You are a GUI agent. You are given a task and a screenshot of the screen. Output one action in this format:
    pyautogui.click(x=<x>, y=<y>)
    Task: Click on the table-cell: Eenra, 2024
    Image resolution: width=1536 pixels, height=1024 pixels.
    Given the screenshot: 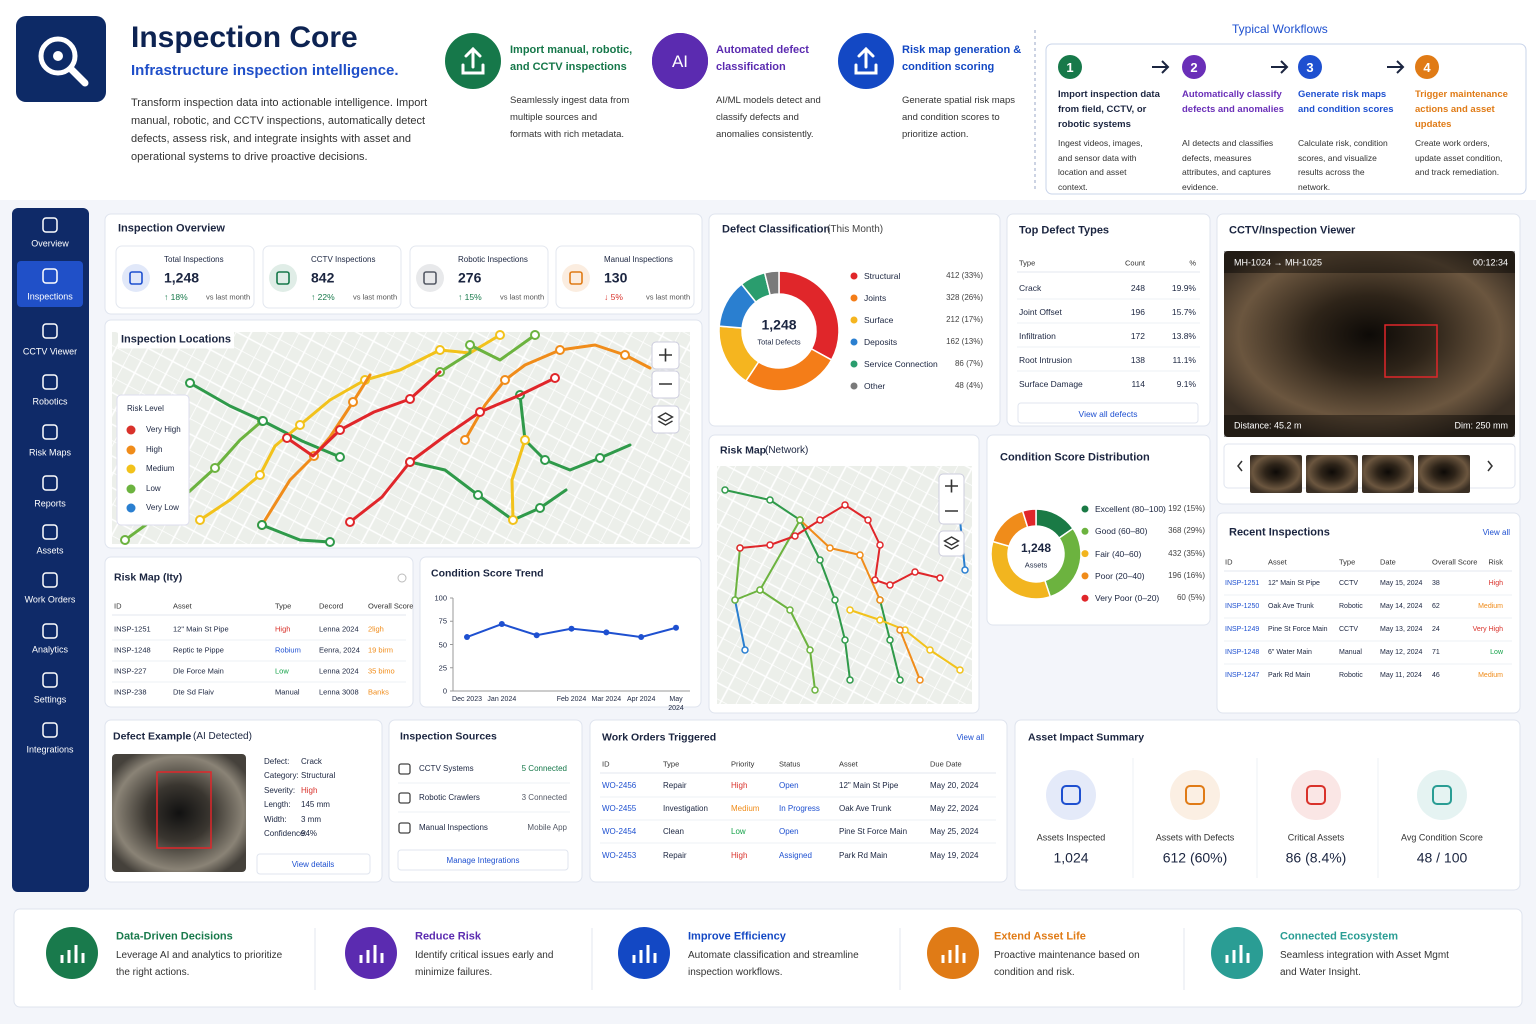 What is the action you would take?
    pyautogui.click(x=339, y=650)
    